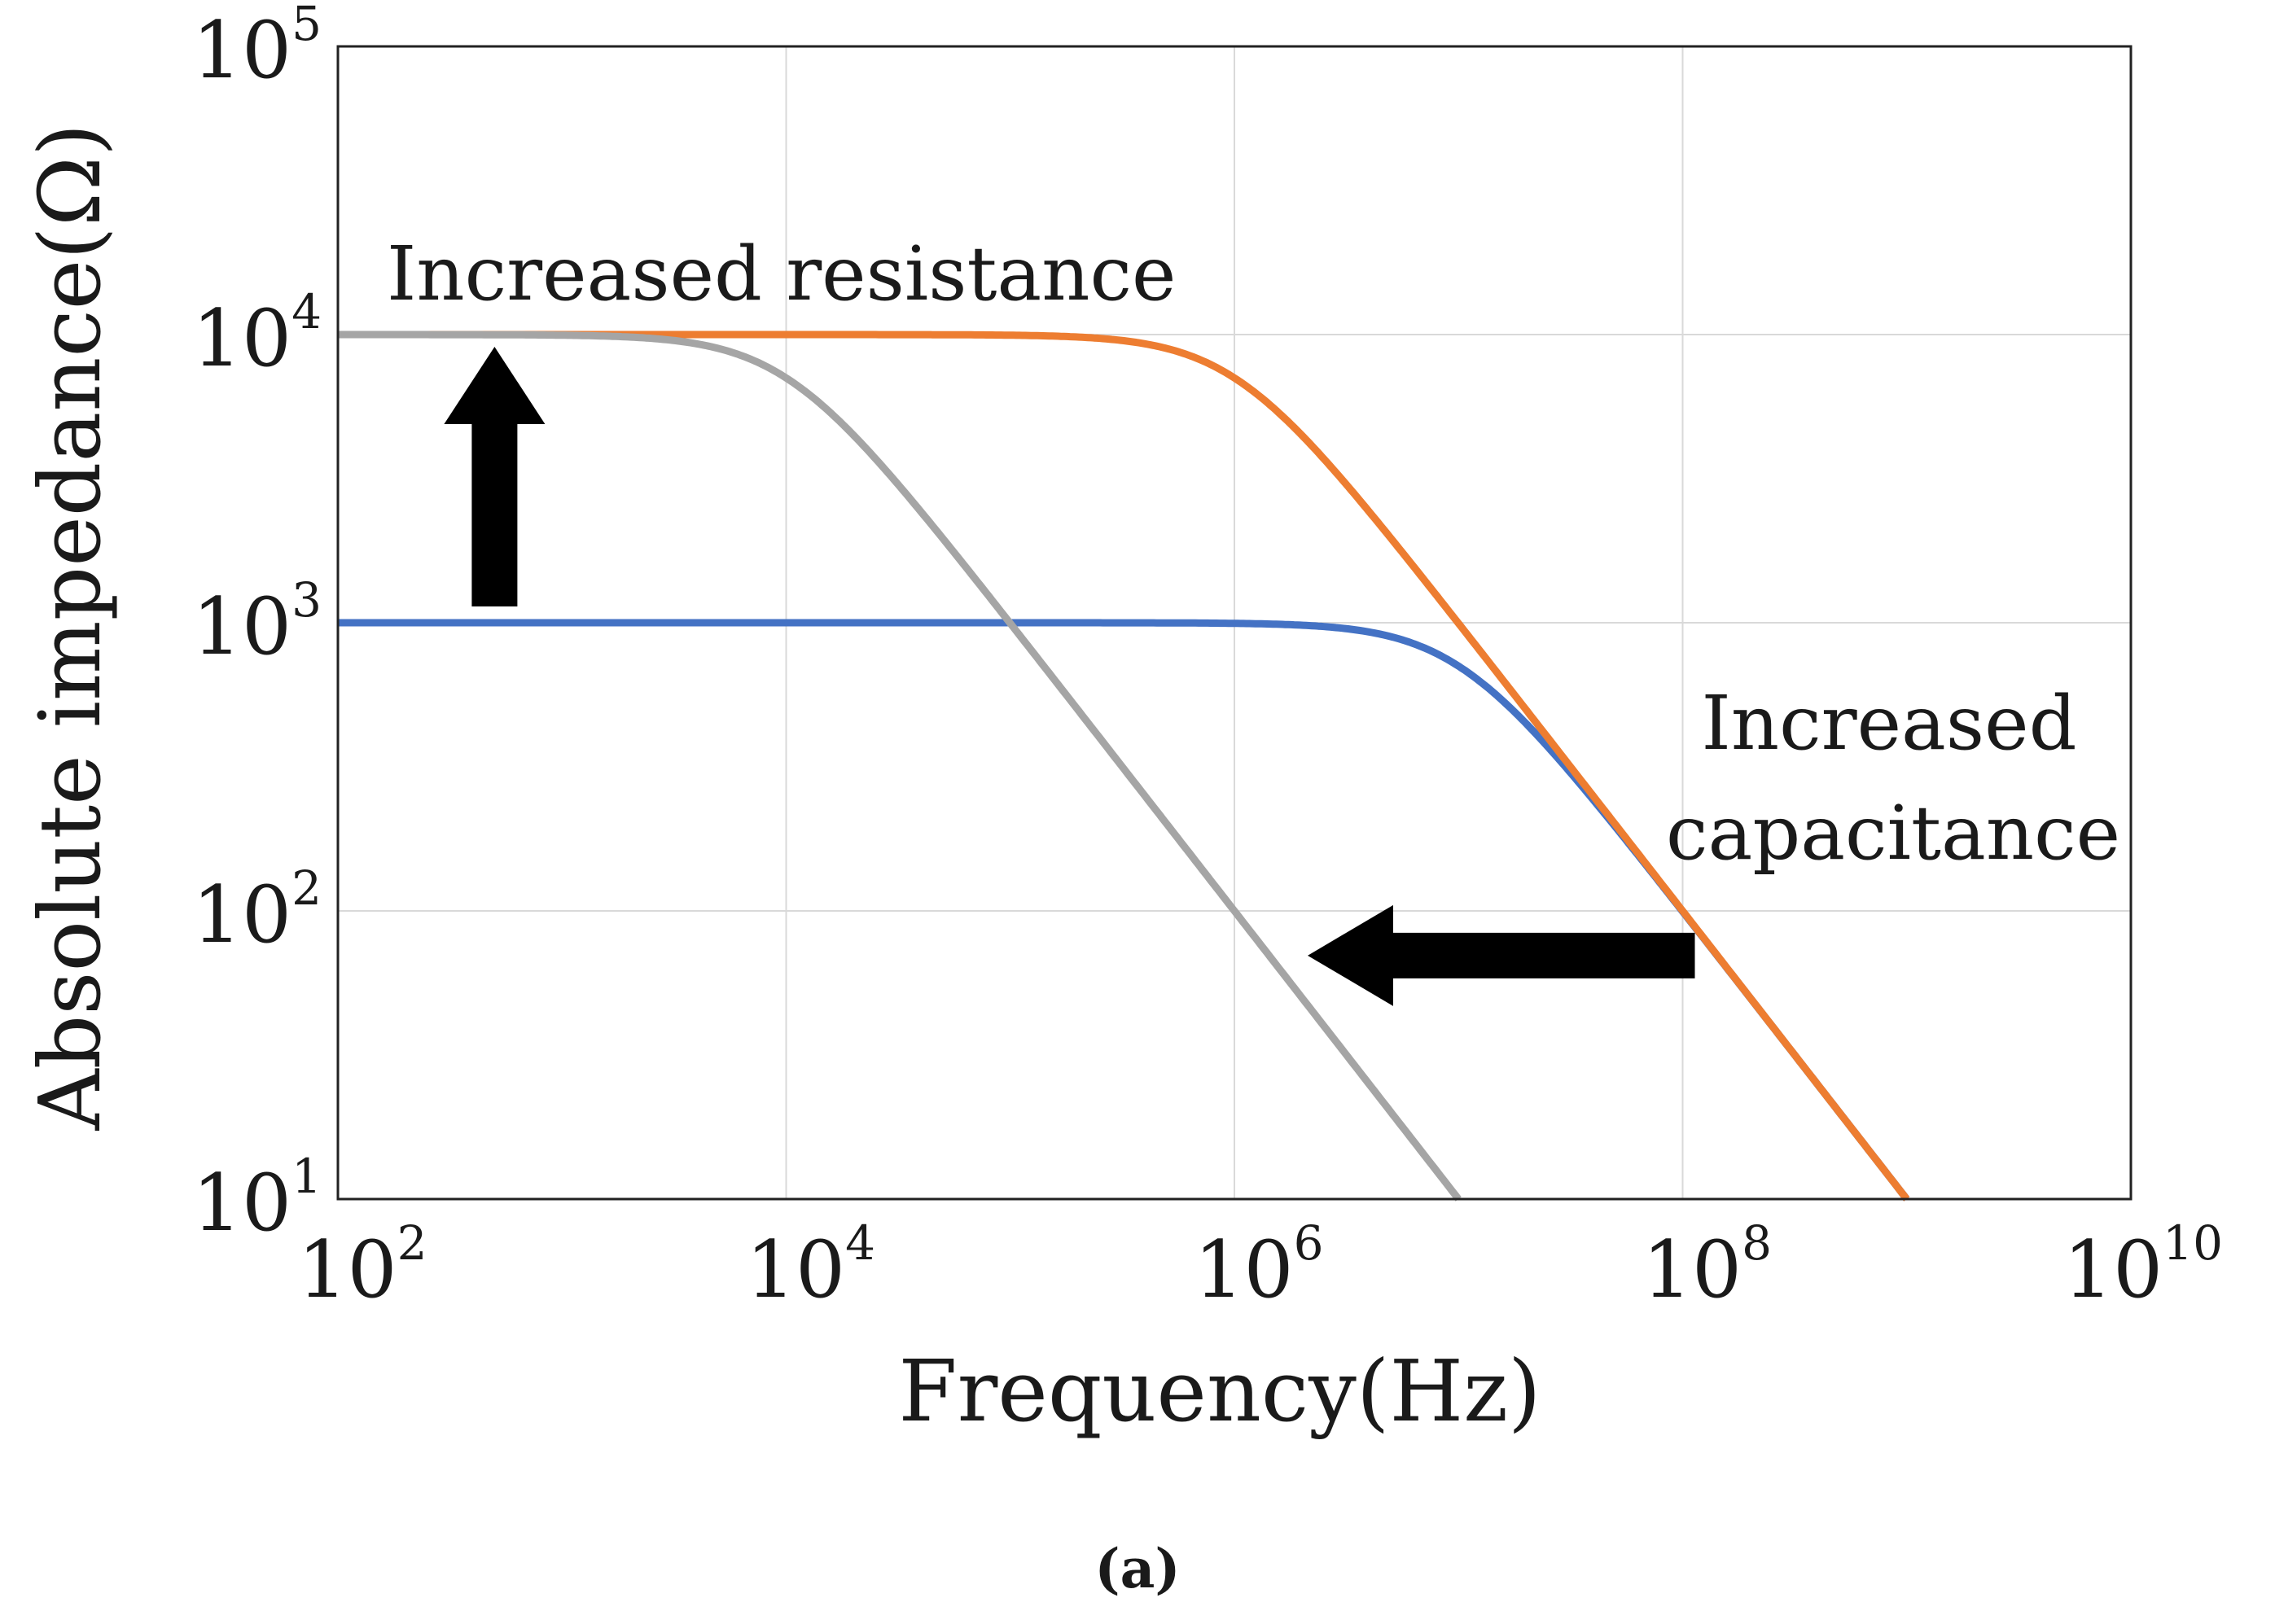 This screenshot has width=2275, height=1624. I want to click on arrow-left, so click(1501, 955).